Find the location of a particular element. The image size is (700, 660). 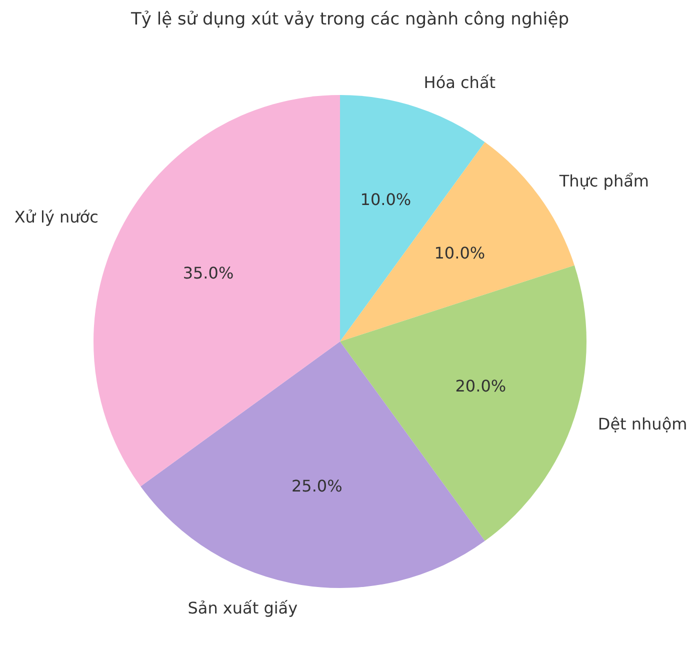

slice-label: Hóa chất is located at coordinates (460, 82).